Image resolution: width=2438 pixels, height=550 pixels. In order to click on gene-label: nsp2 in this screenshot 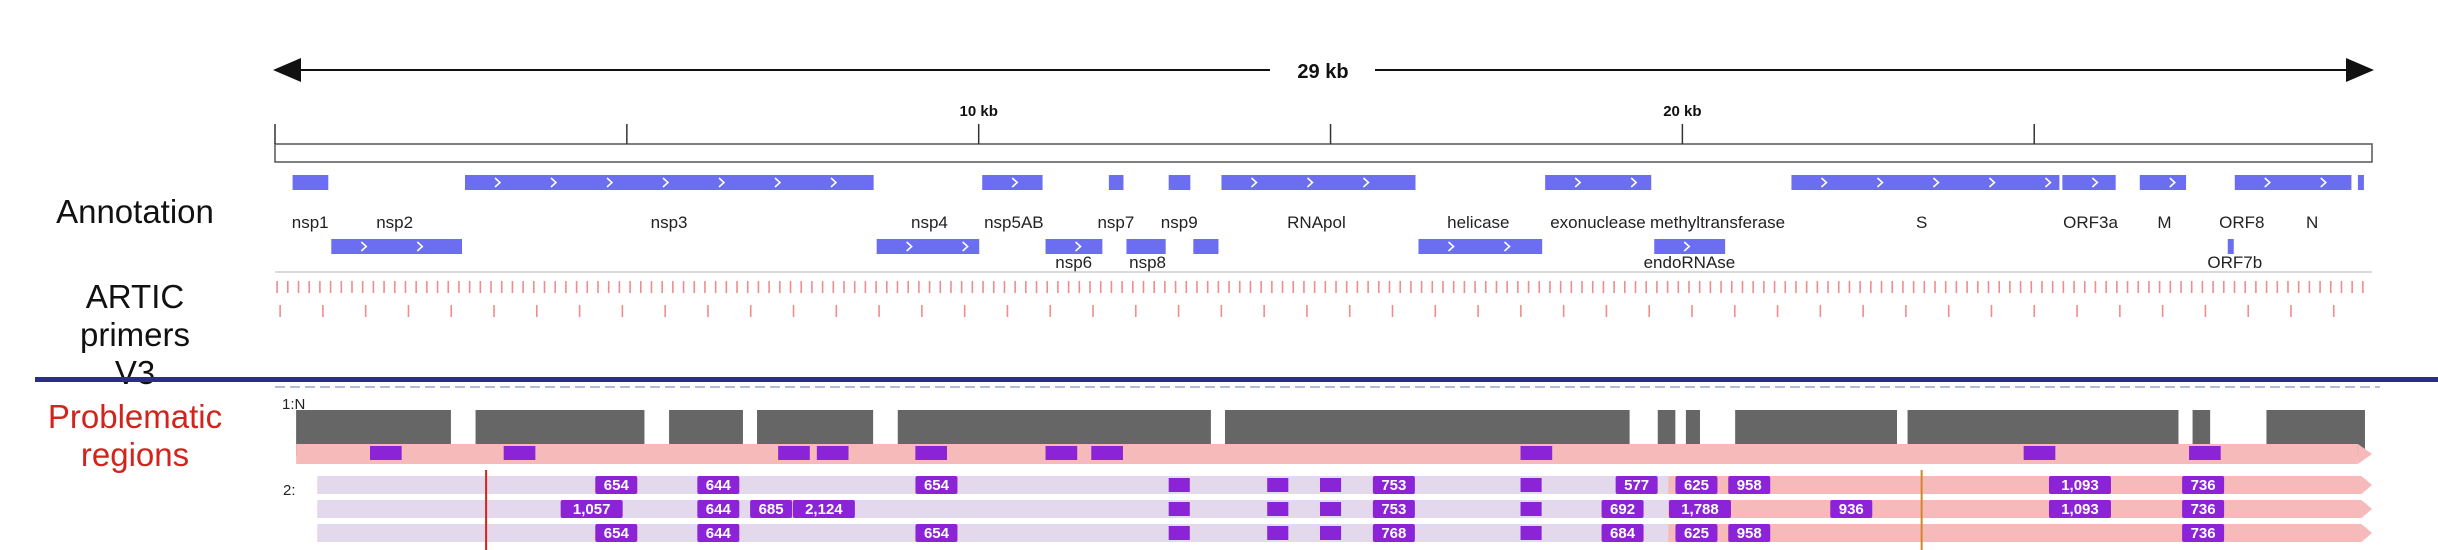, I will do `click(394, 222)`.